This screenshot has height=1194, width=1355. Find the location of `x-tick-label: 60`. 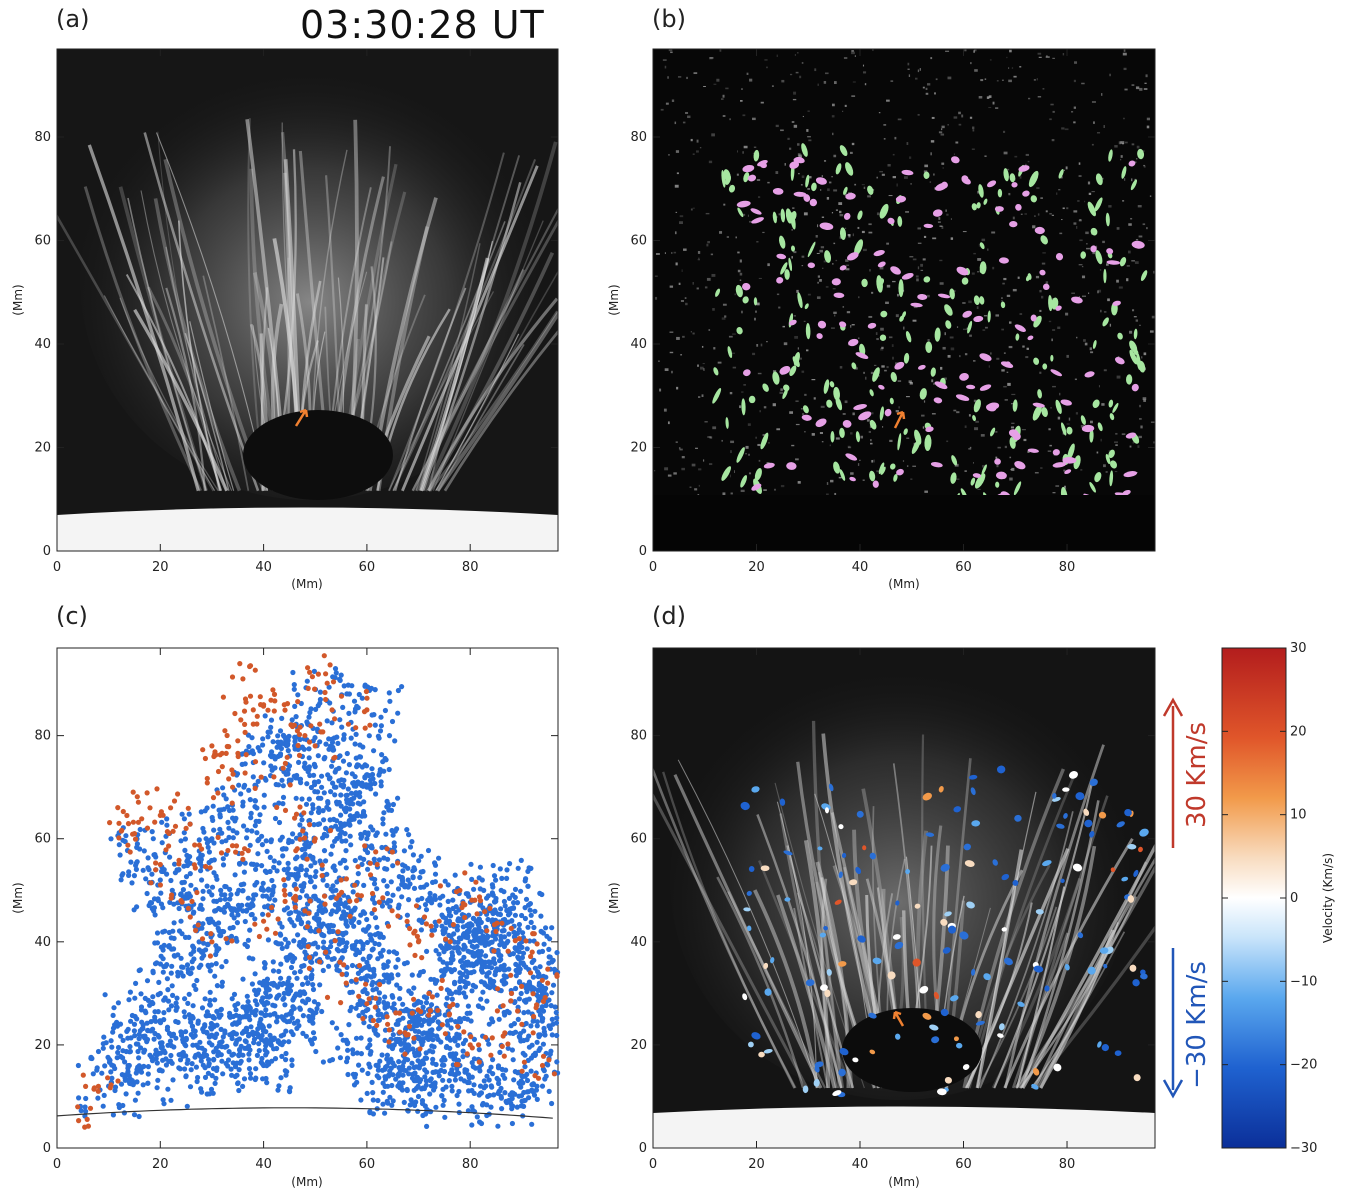

x-tick-label: 60 is located at coordinates (963, 567).